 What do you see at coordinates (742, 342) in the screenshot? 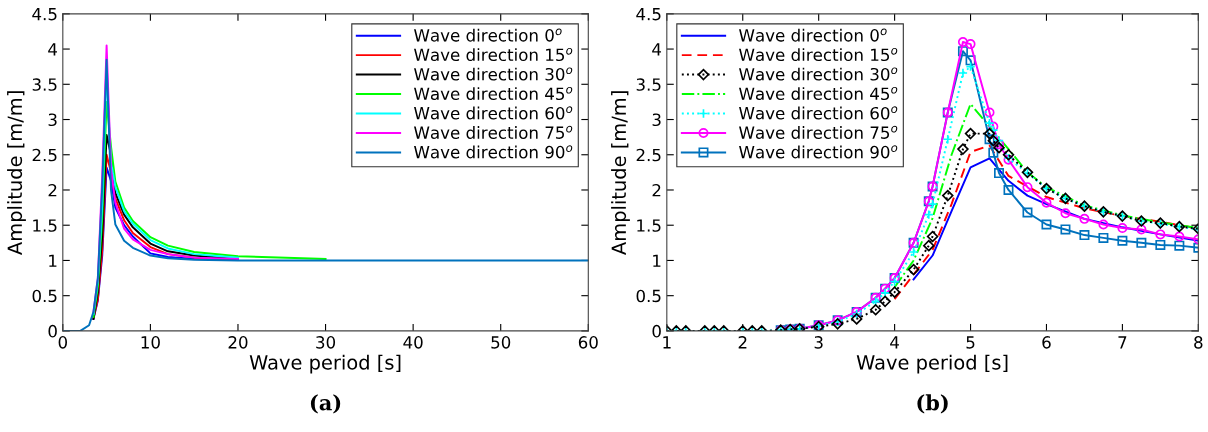
I see `x-tick-label: 2` at bounding box center [742, 342].